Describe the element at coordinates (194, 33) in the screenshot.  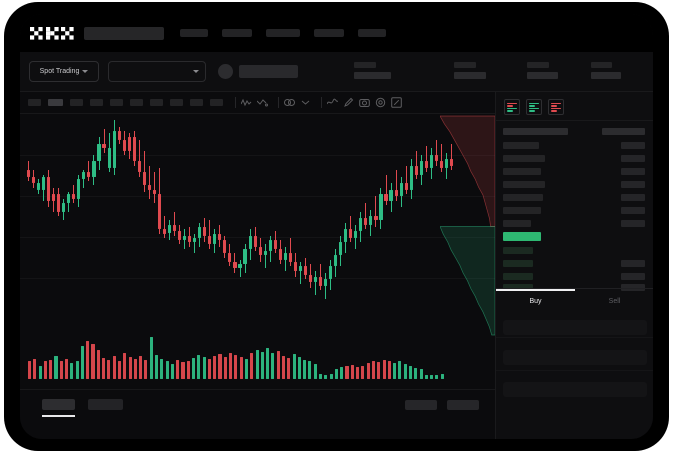
I see `nav-item-markets` at that location.